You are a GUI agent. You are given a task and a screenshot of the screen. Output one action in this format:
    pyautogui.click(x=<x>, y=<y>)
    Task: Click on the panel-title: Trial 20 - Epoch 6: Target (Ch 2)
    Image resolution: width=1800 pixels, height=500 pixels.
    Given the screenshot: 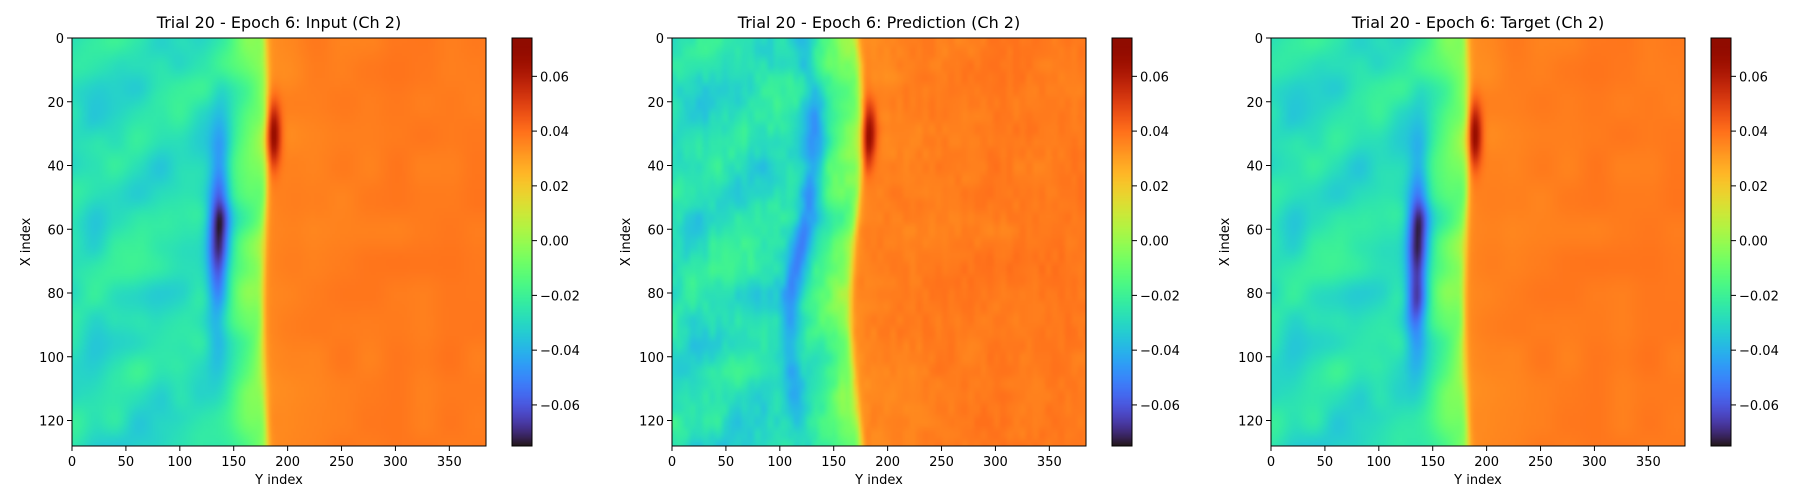 What is the action you would take?
    pyautogui.click(x=1477, y=22)
    